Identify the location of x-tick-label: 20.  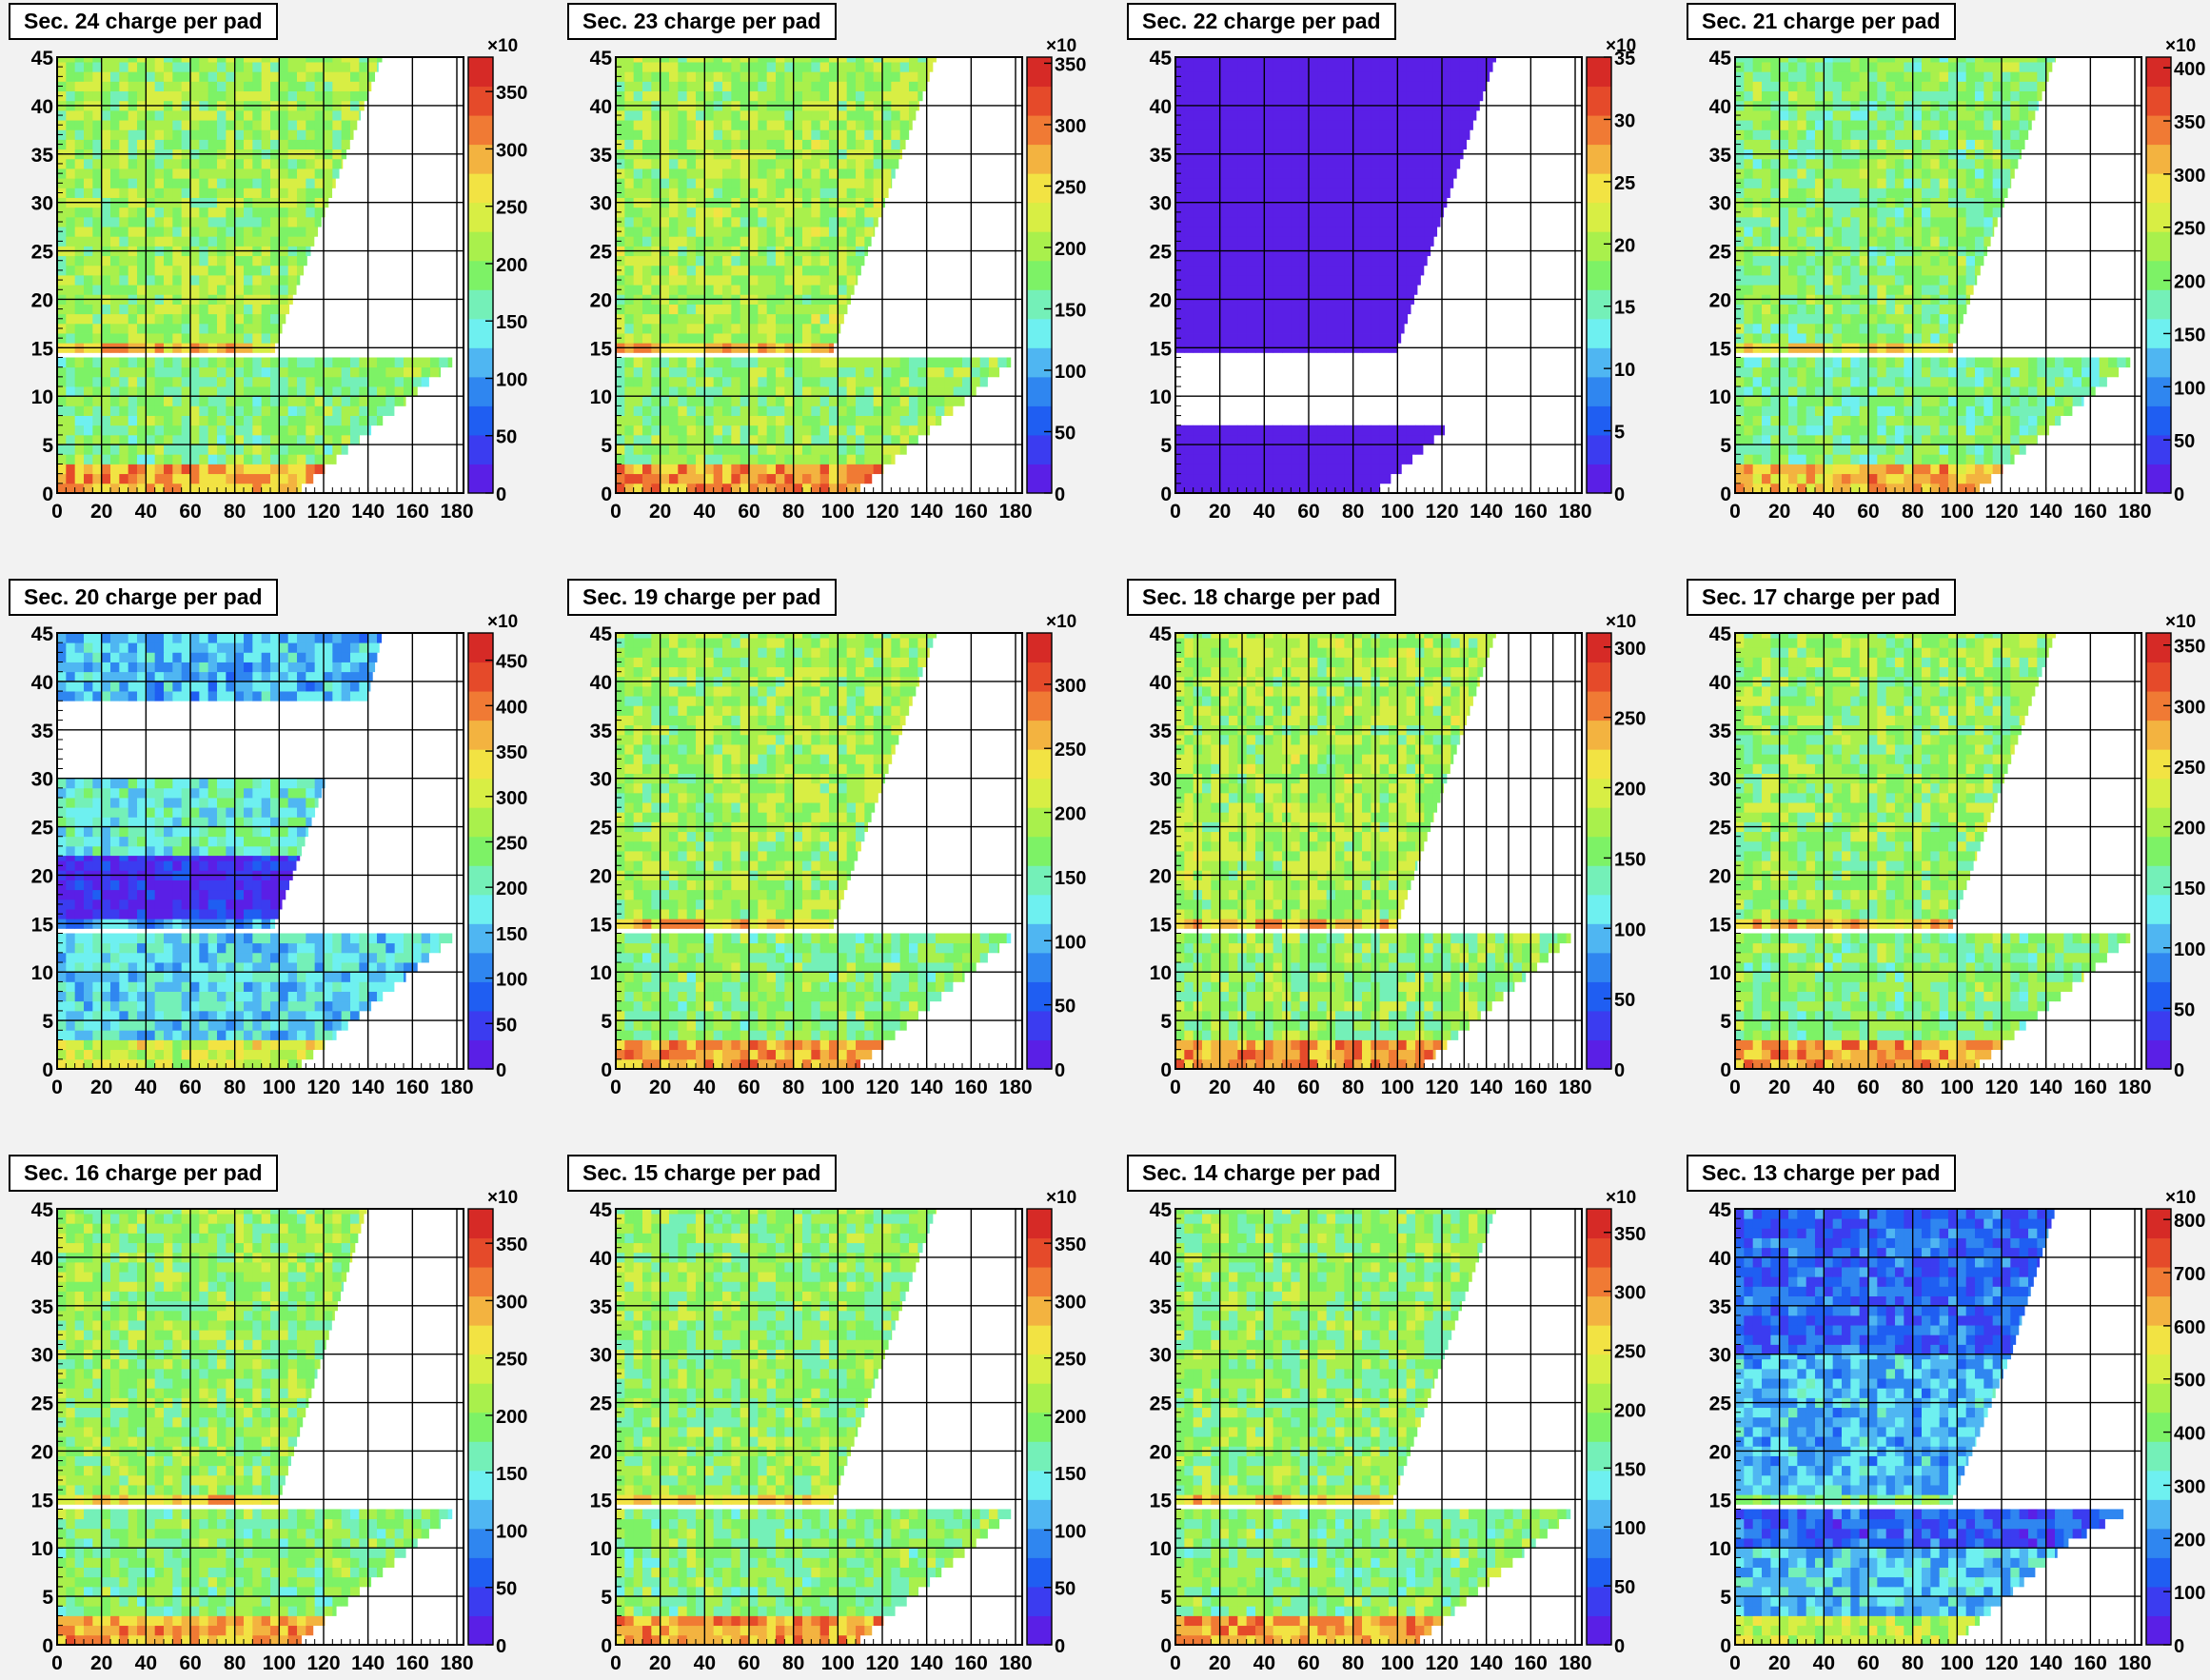
(1220, 512).